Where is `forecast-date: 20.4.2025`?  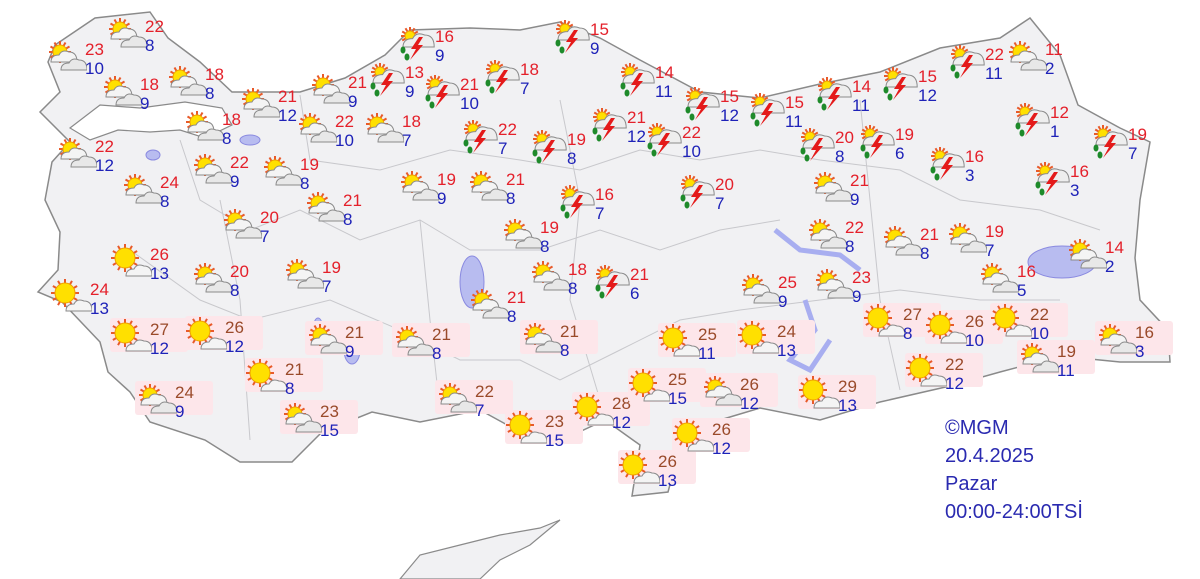
forecast-date: 20.4.2025 is located at coordinates (989, 456).